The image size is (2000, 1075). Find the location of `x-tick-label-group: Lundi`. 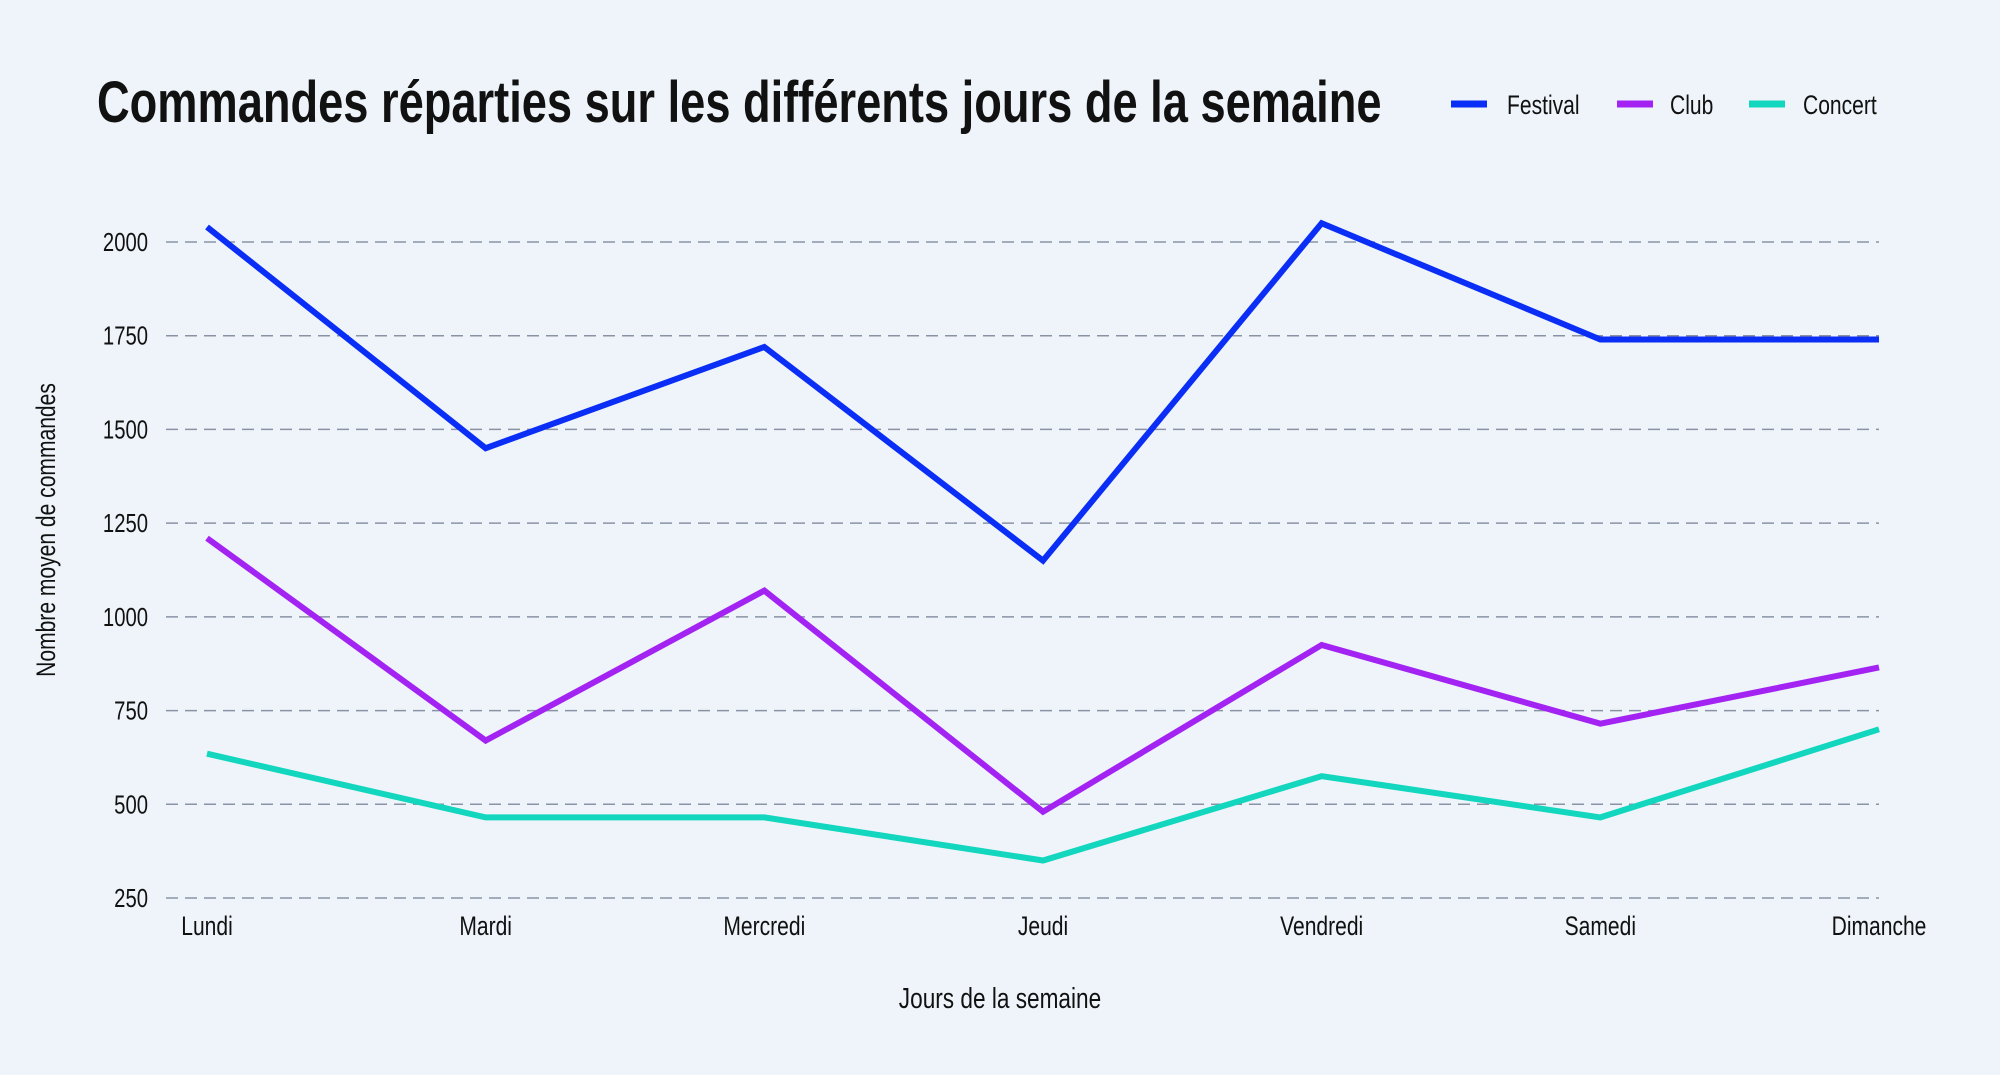

x-tick-label-group: Lundi is located at coordinates (207, 927).